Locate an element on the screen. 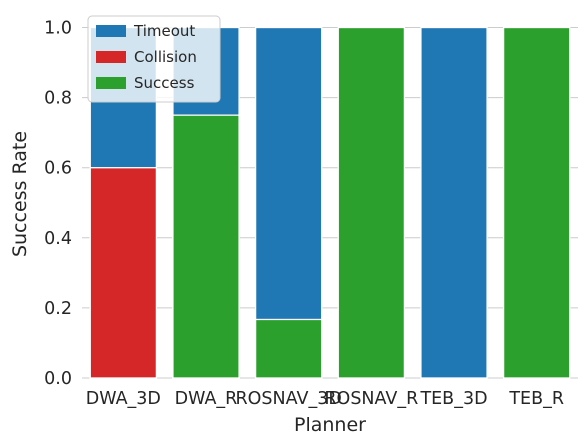  bar-success-teb-r is located at coordinates (536, 202).